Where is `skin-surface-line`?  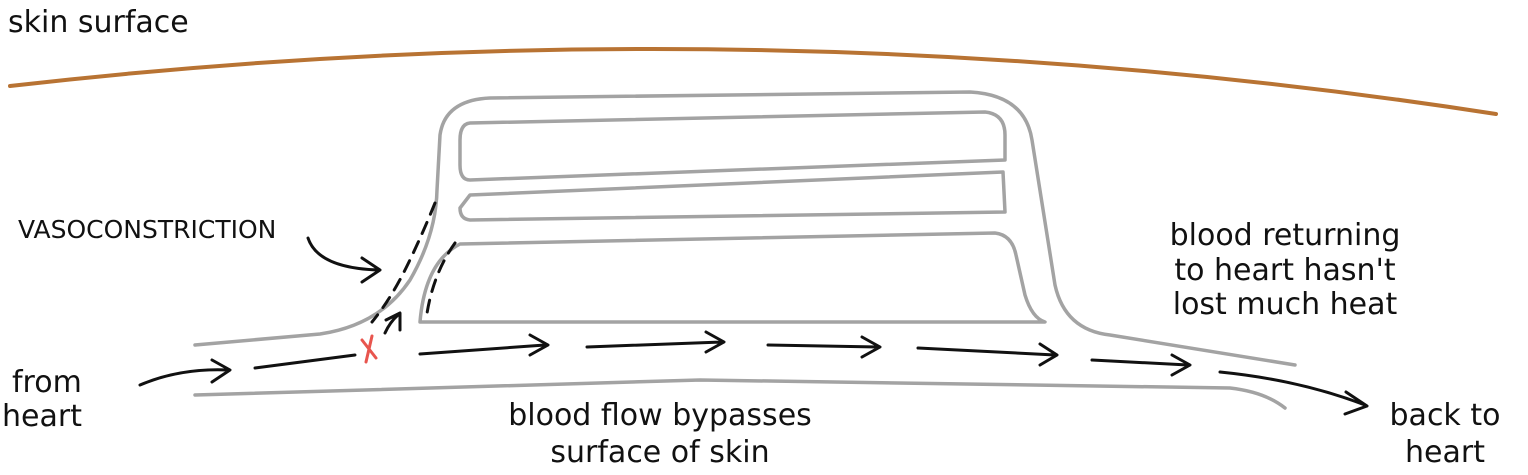
skin-surface-line is located at coordinates (753, 81).